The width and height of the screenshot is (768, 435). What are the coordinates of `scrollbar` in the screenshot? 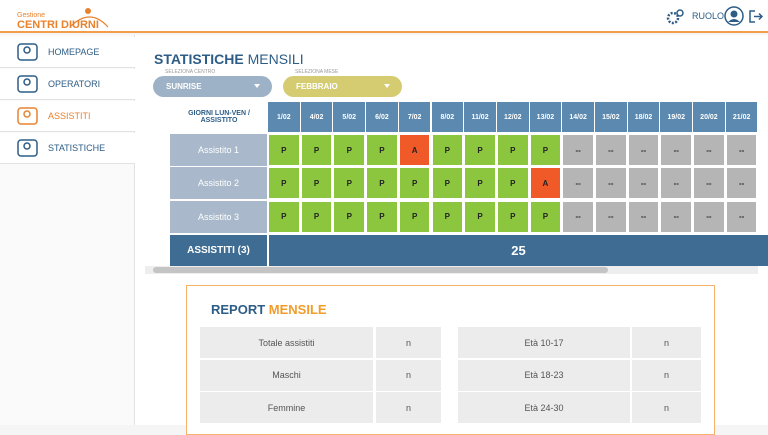 It's located at (451, 270).